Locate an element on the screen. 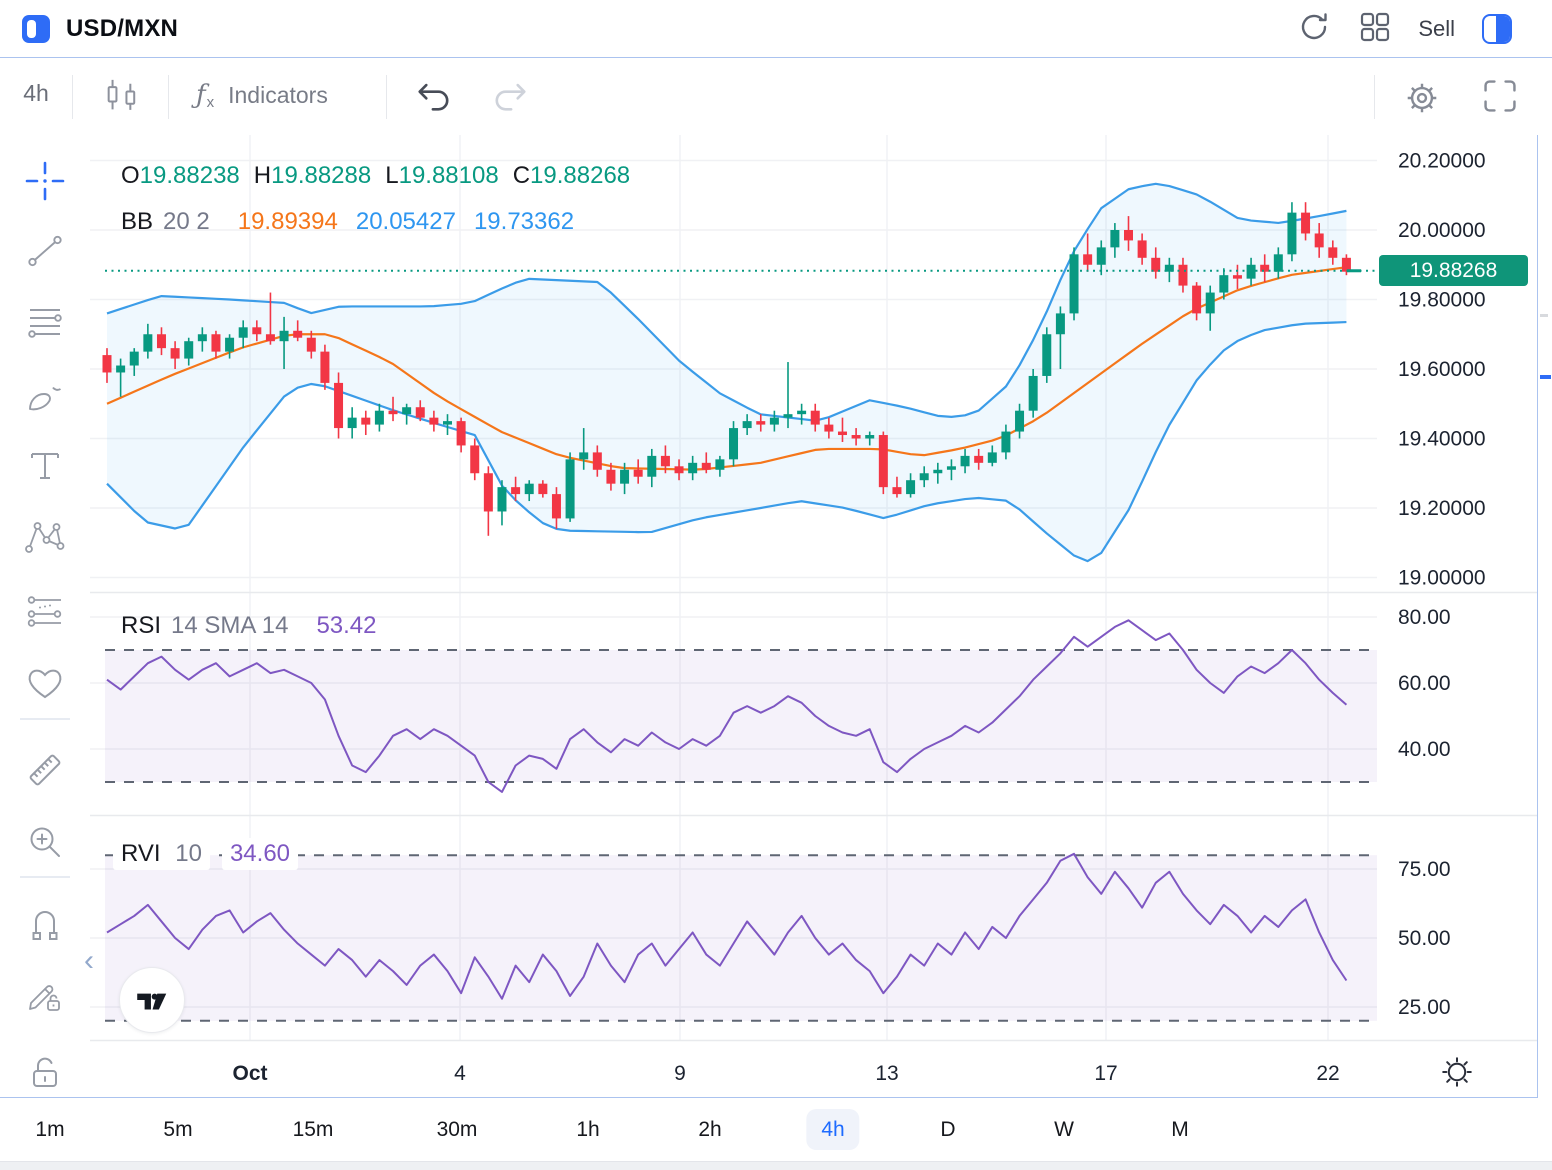  crosshair-tool is located at coordinates (45, 181).